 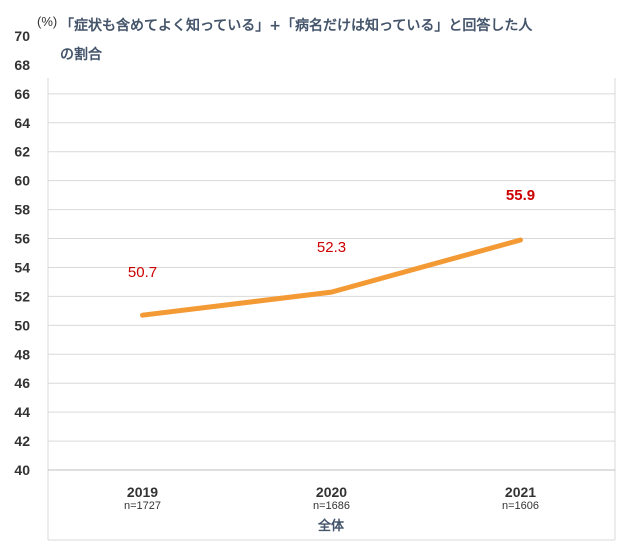 What do you see at coordinates (520, 492) in the screenshot?
I see `x-category-label: 2021` at bounding box center [520, 492].